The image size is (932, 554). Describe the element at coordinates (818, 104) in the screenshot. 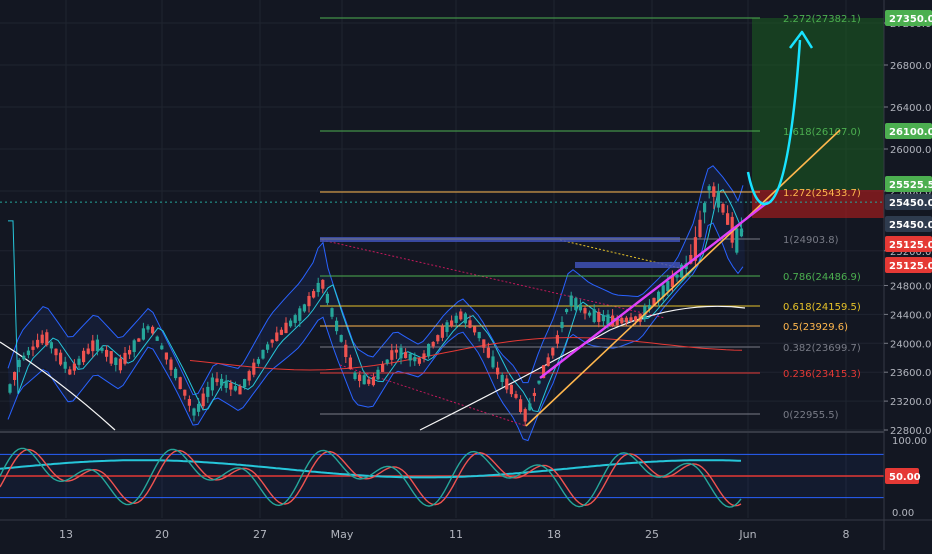

I see `target-zone` at that location.